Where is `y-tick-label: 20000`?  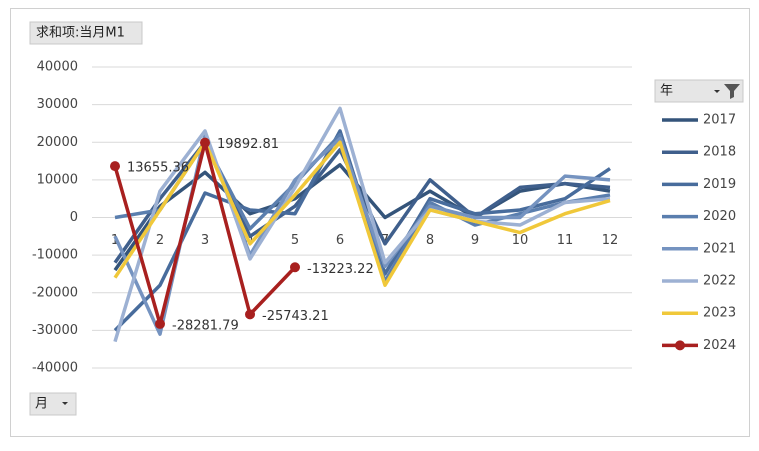 y-tick-label: 20000 is located at coordinates (57, 142).